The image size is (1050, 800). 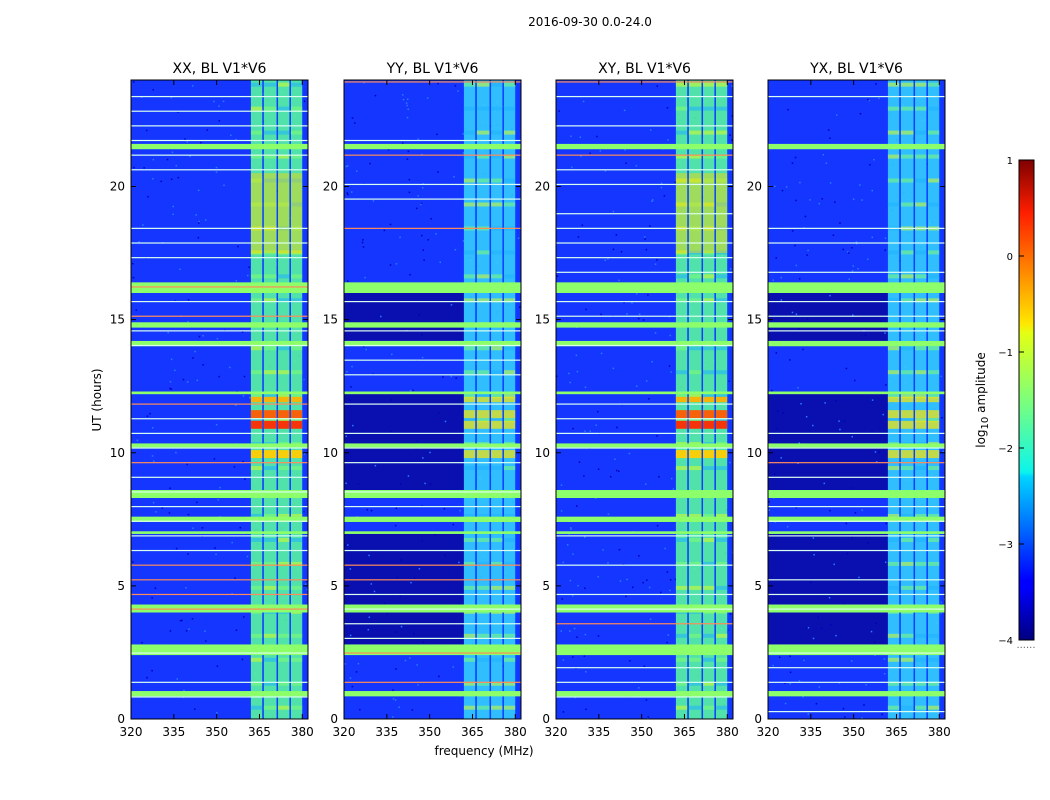 I want to click on figure-title: 2016-09-30 0.0-24.0, so click(x=590, y=22).